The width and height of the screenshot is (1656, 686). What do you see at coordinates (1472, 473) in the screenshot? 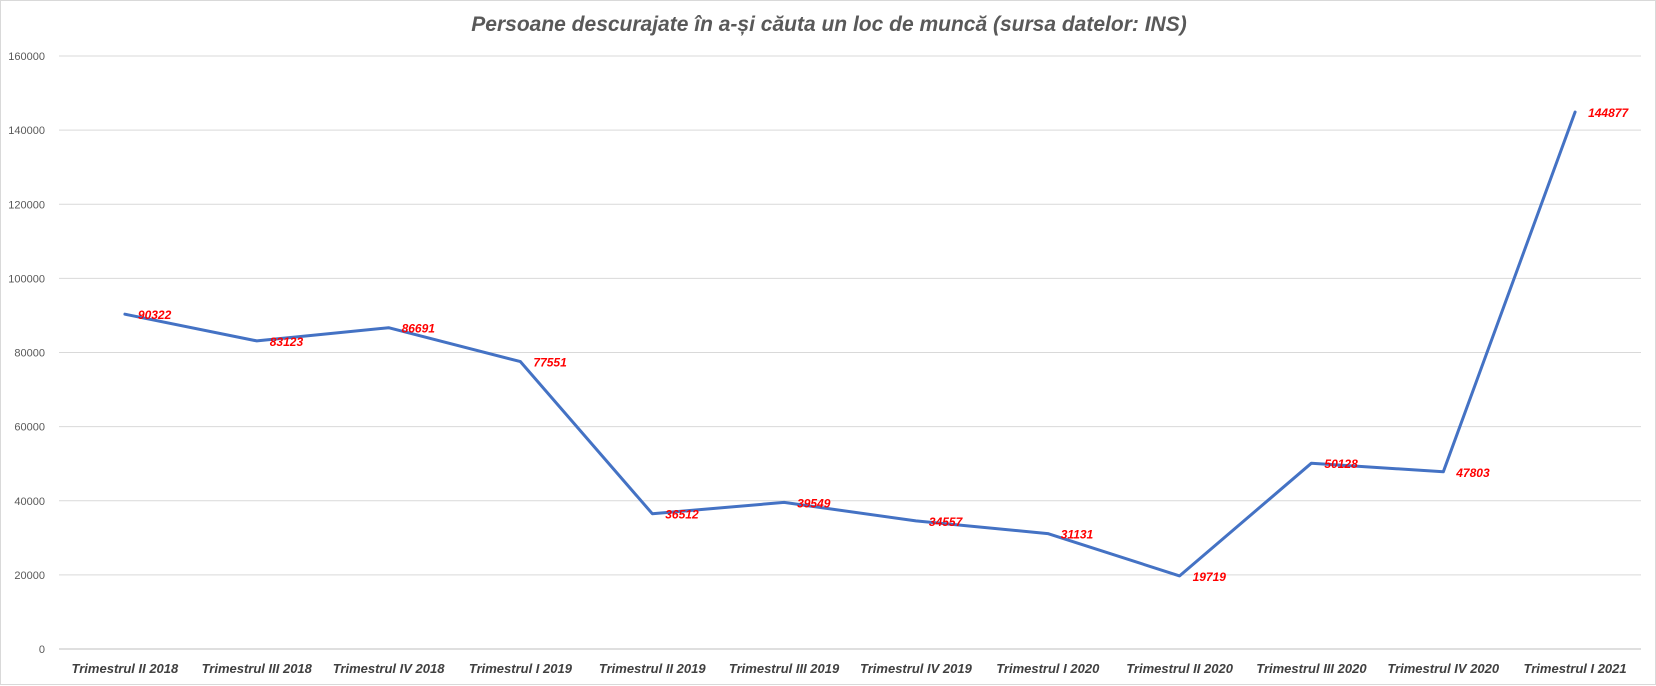
I see `data-label: 47803` at bounding box center [1472, 473].